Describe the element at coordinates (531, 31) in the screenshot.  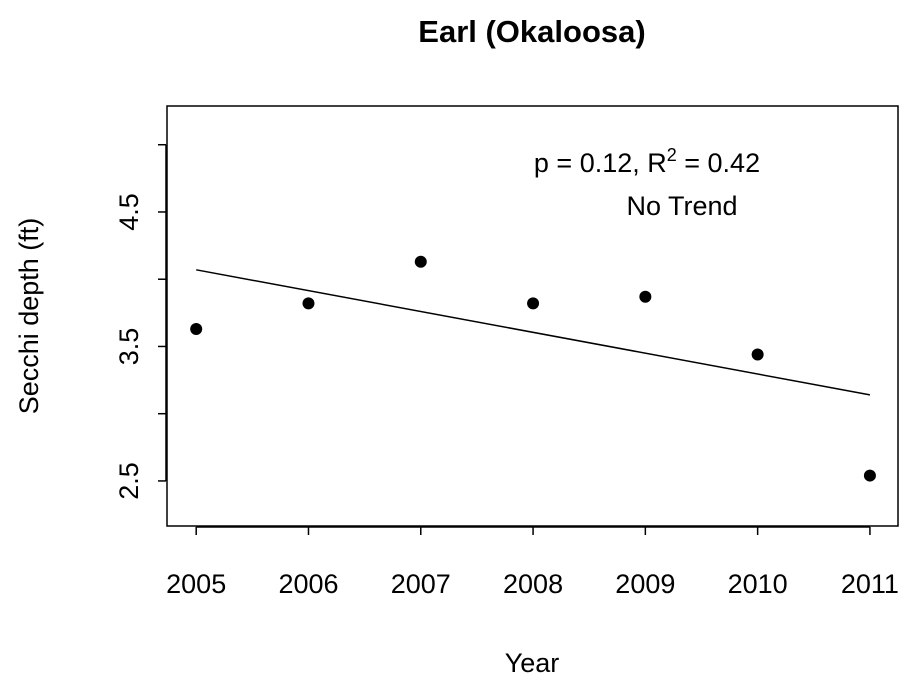
I see `chart-title: Earl (Okaloosa)` at that location.